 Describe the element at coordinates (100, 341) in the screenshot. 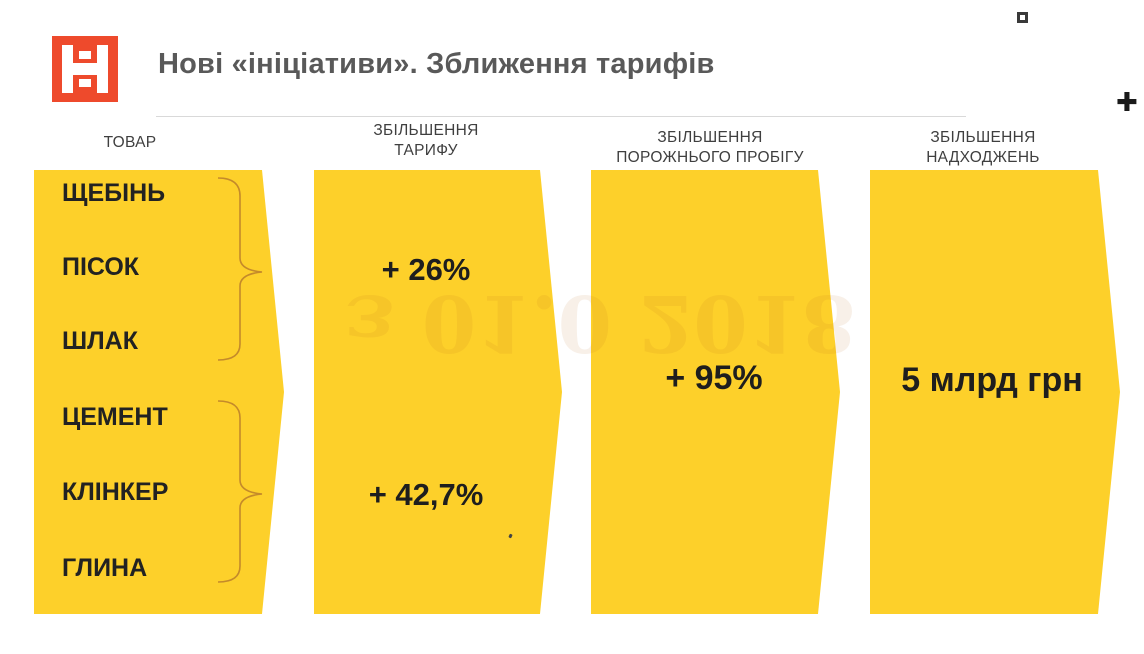

I see `good-item-shlak: ШЛАК` at that location.